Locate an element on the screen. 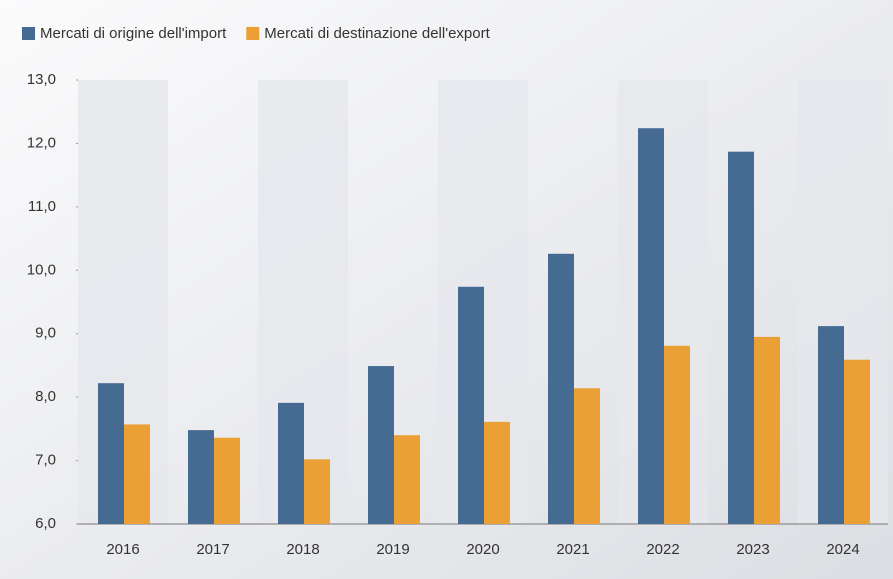 Image resolution: width=893 pixels, height=579 pixels. y-tick-label: 10,0 is located at coordinates (41, 269).